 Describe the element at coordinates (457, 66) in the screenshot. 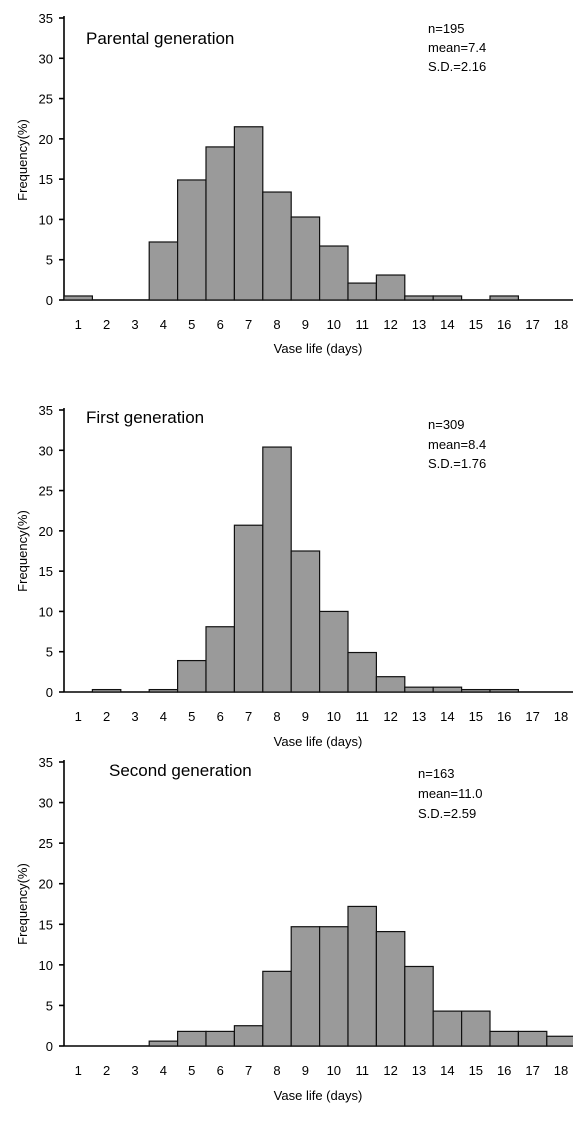

I see `stats-line: S.D.=2.16` at that location.